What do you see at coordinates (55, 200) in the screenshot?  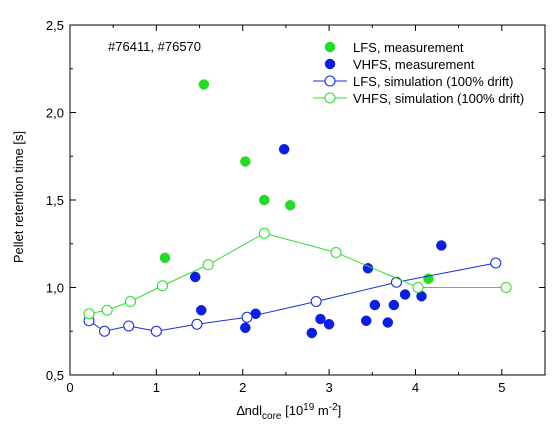 I see `y-tick-label: 1,5` at bounding box center [55, 200].